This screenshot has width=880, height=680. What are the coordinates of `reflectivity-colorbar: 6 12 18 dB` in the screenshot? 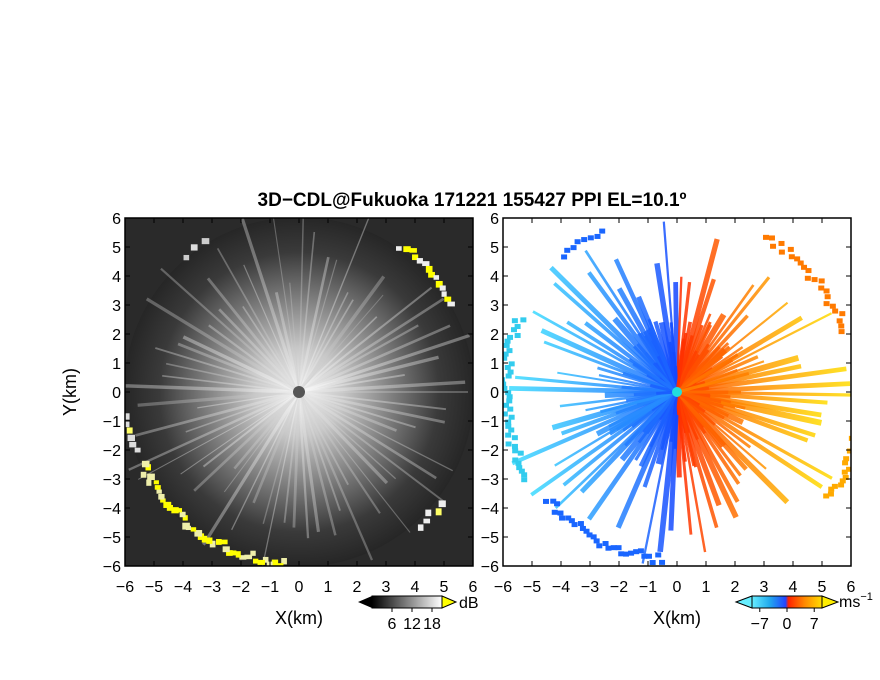 It's located at (418, 614).